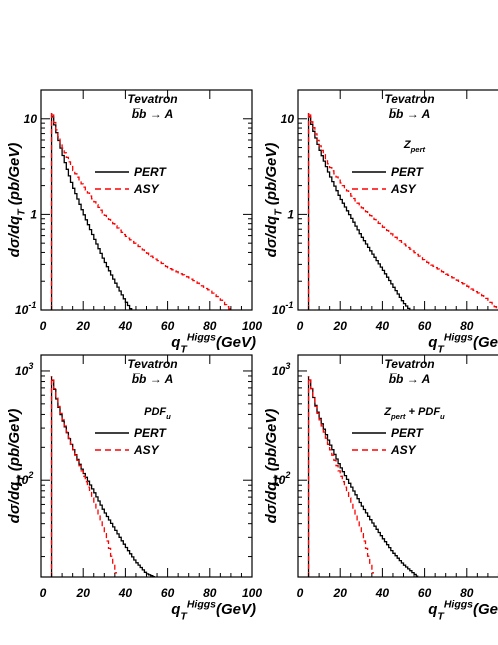  I want to click on inset-label: Zpert + PDFu​, so click(414, 413).